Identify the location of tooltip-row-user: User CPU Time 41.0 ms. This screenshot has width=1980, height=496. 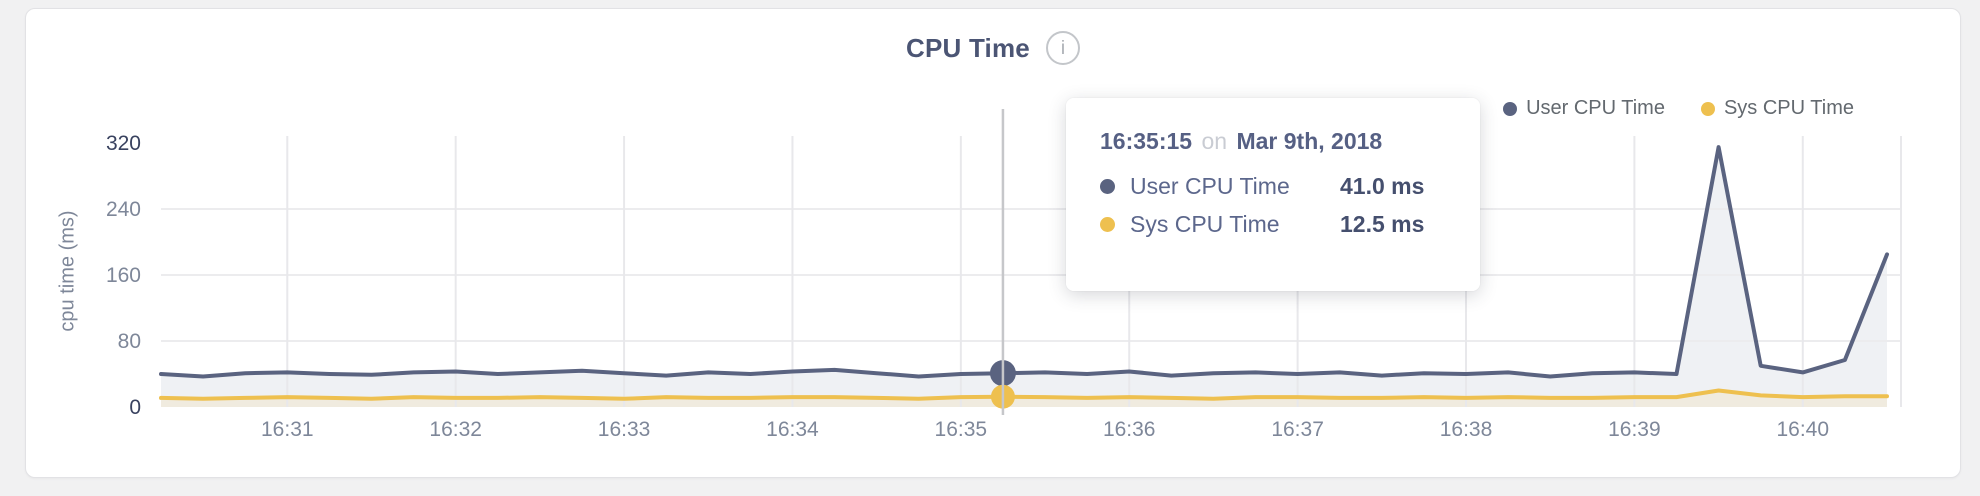
(1275, 186).